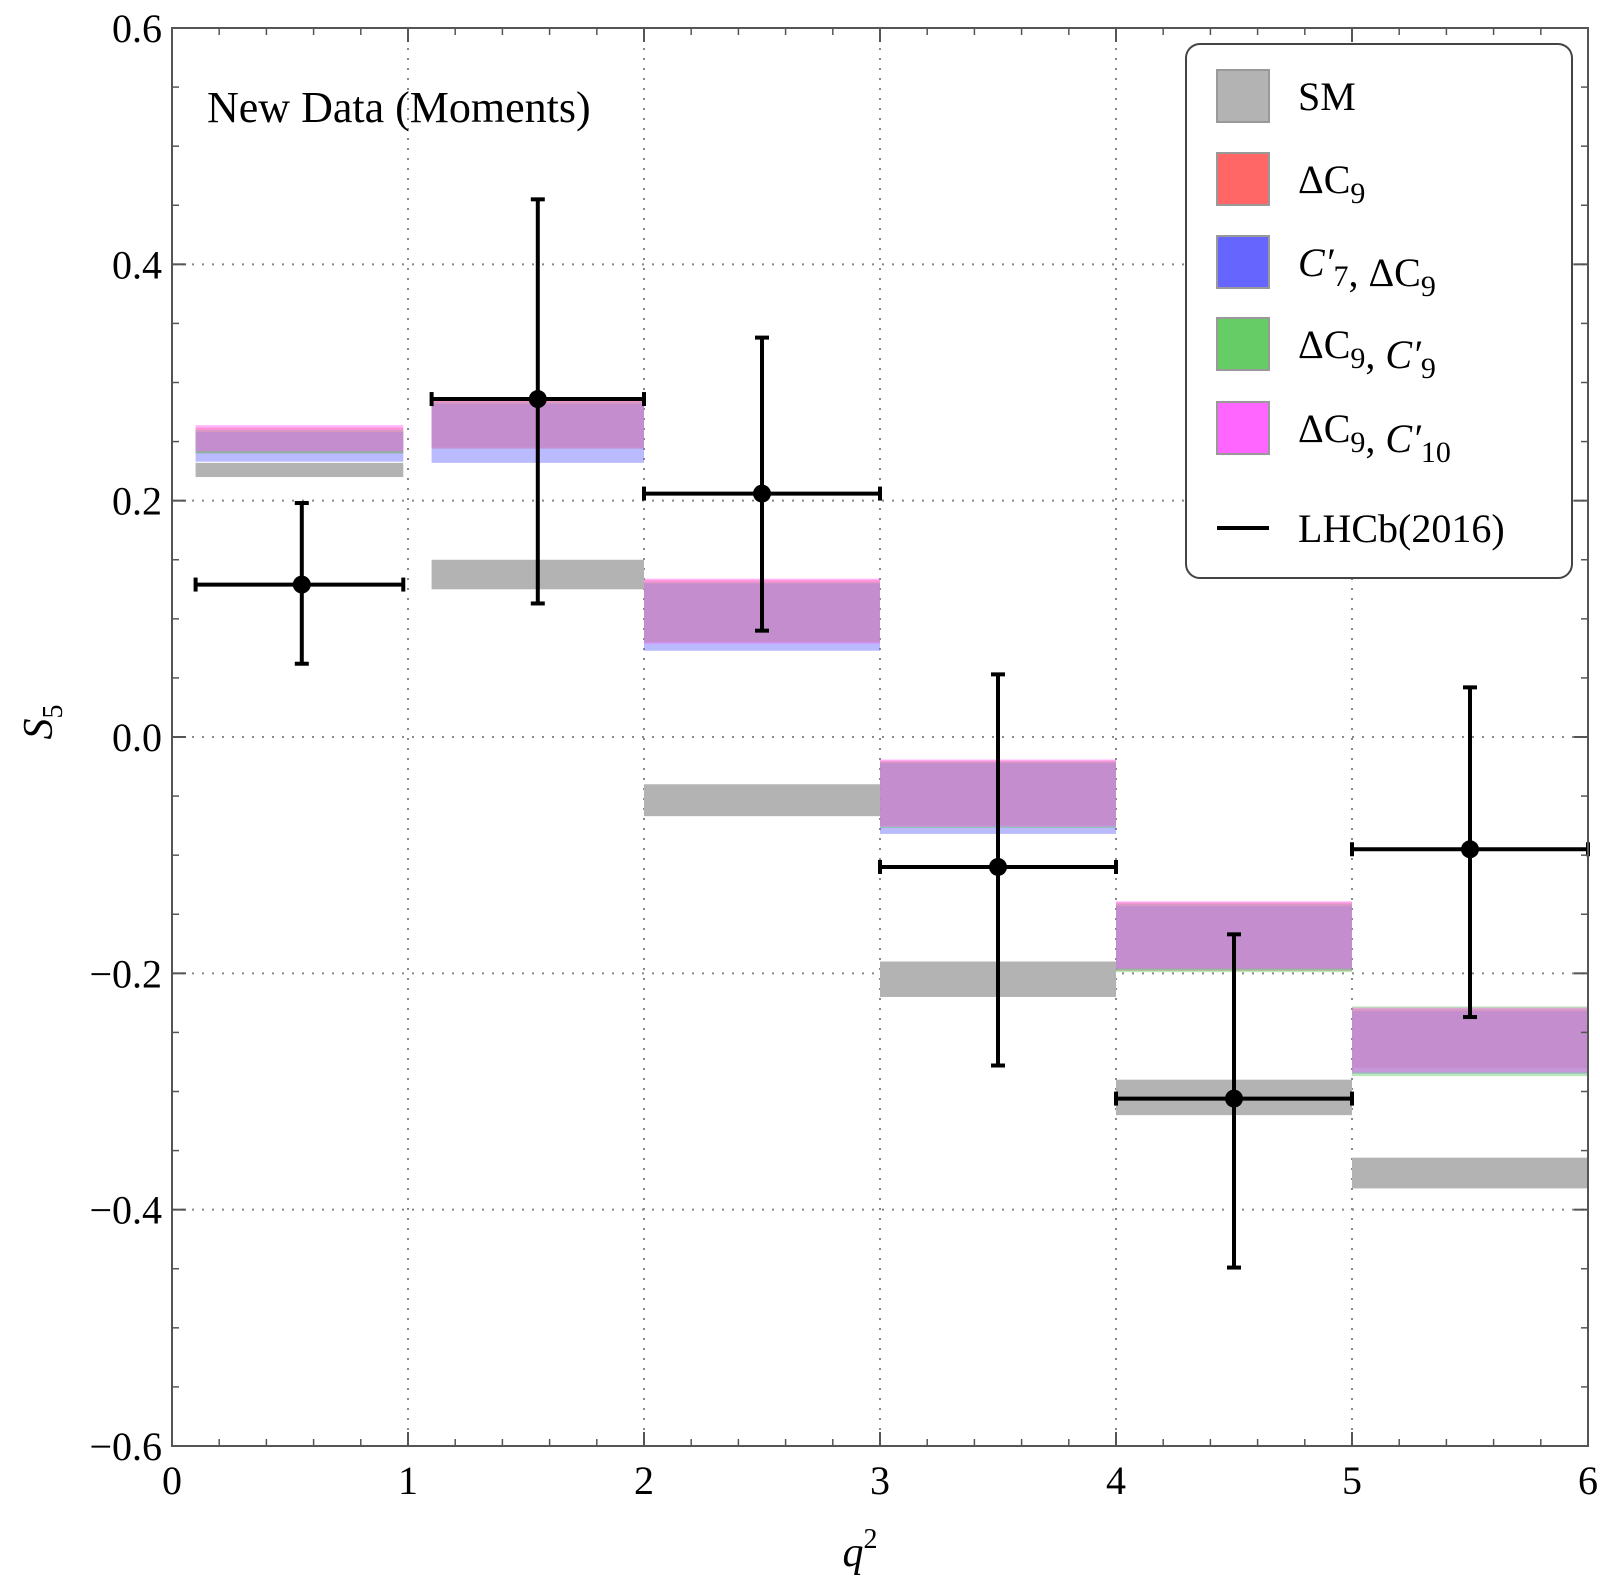 This screenshot has width=1600, height=1578. Describe the element at coordinates (1286, 96) in the screenshot. I see `legend-entry: SM` at that location.